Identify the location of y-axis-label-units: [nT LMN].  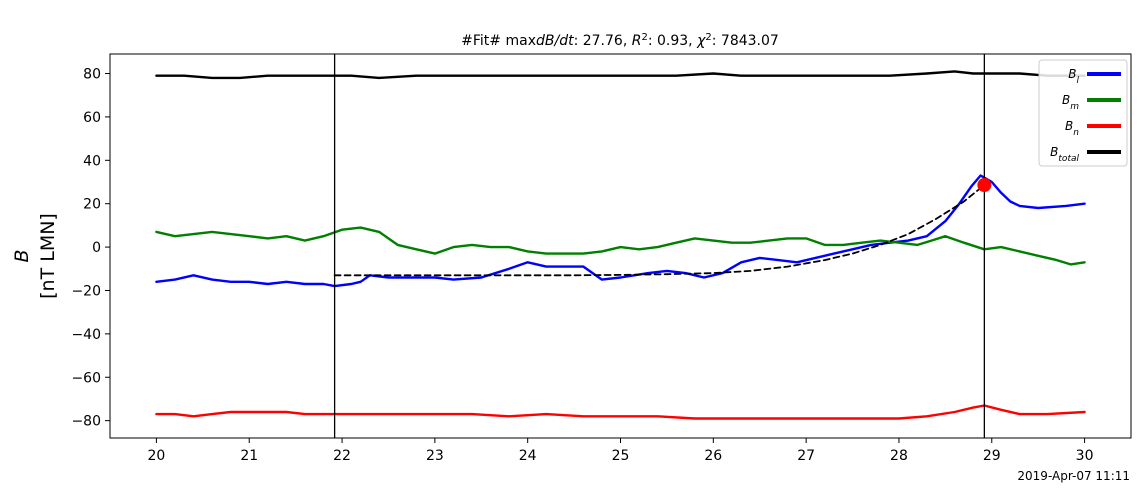
(48, 256).